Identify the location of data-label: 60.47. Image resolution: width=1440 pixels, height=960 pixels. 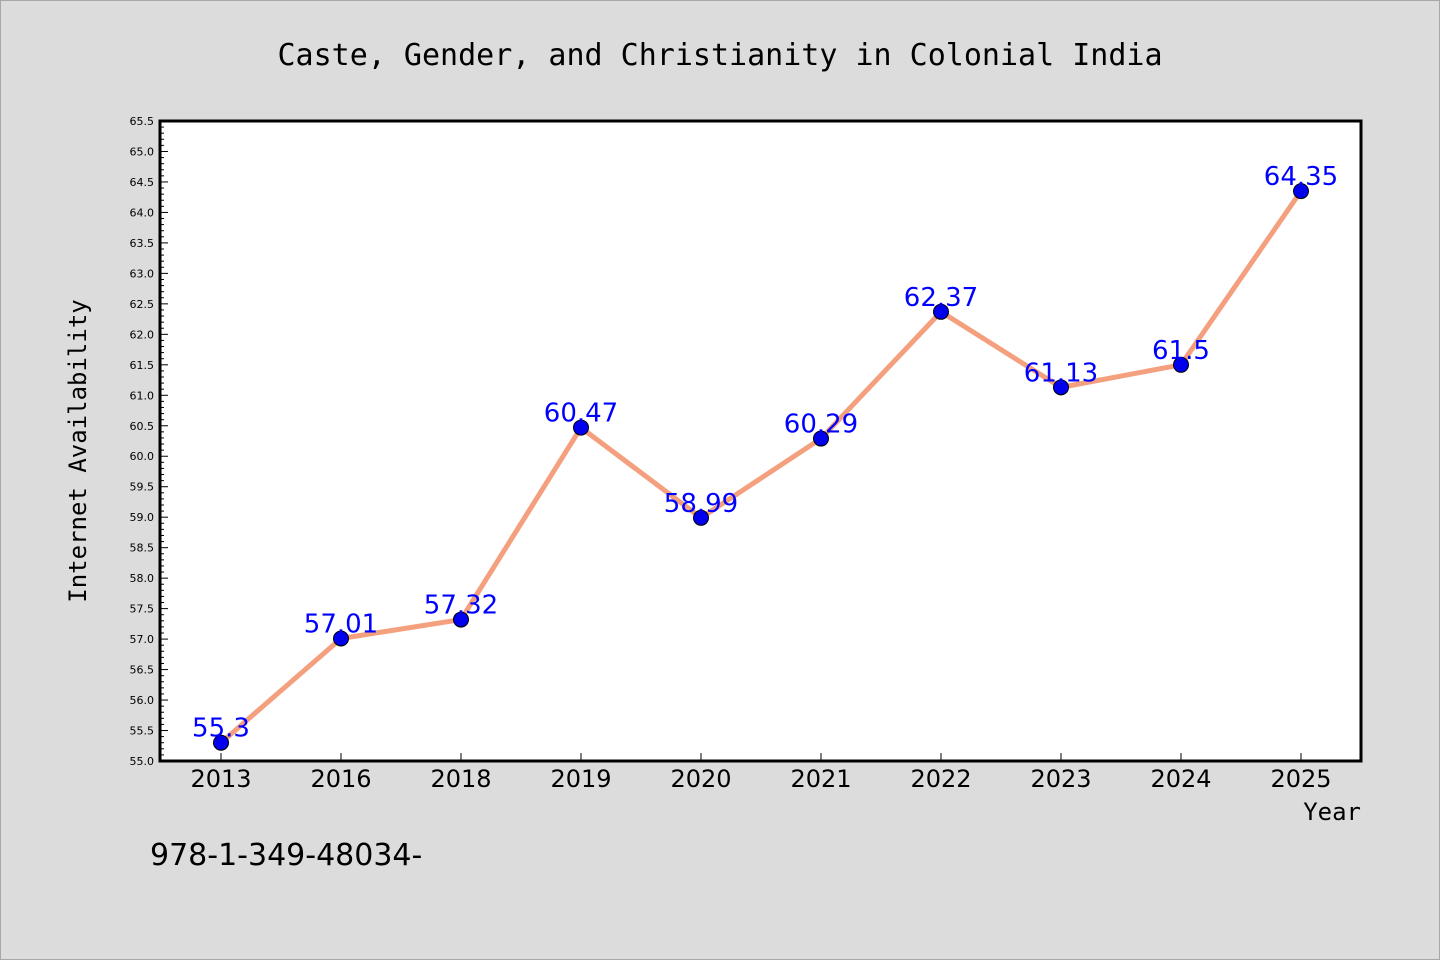
(581, 414).